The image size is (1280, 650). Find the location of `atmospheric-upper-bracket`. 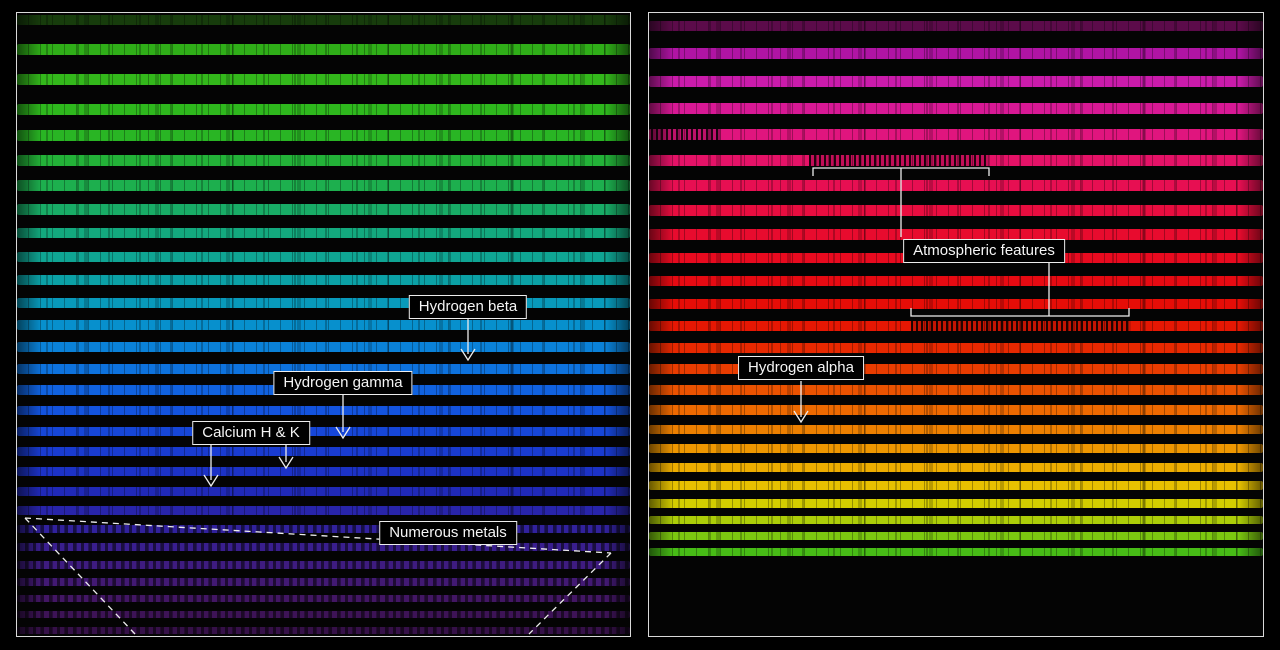

atmospheric-upper-bracket is located at coordinates (901, 171).